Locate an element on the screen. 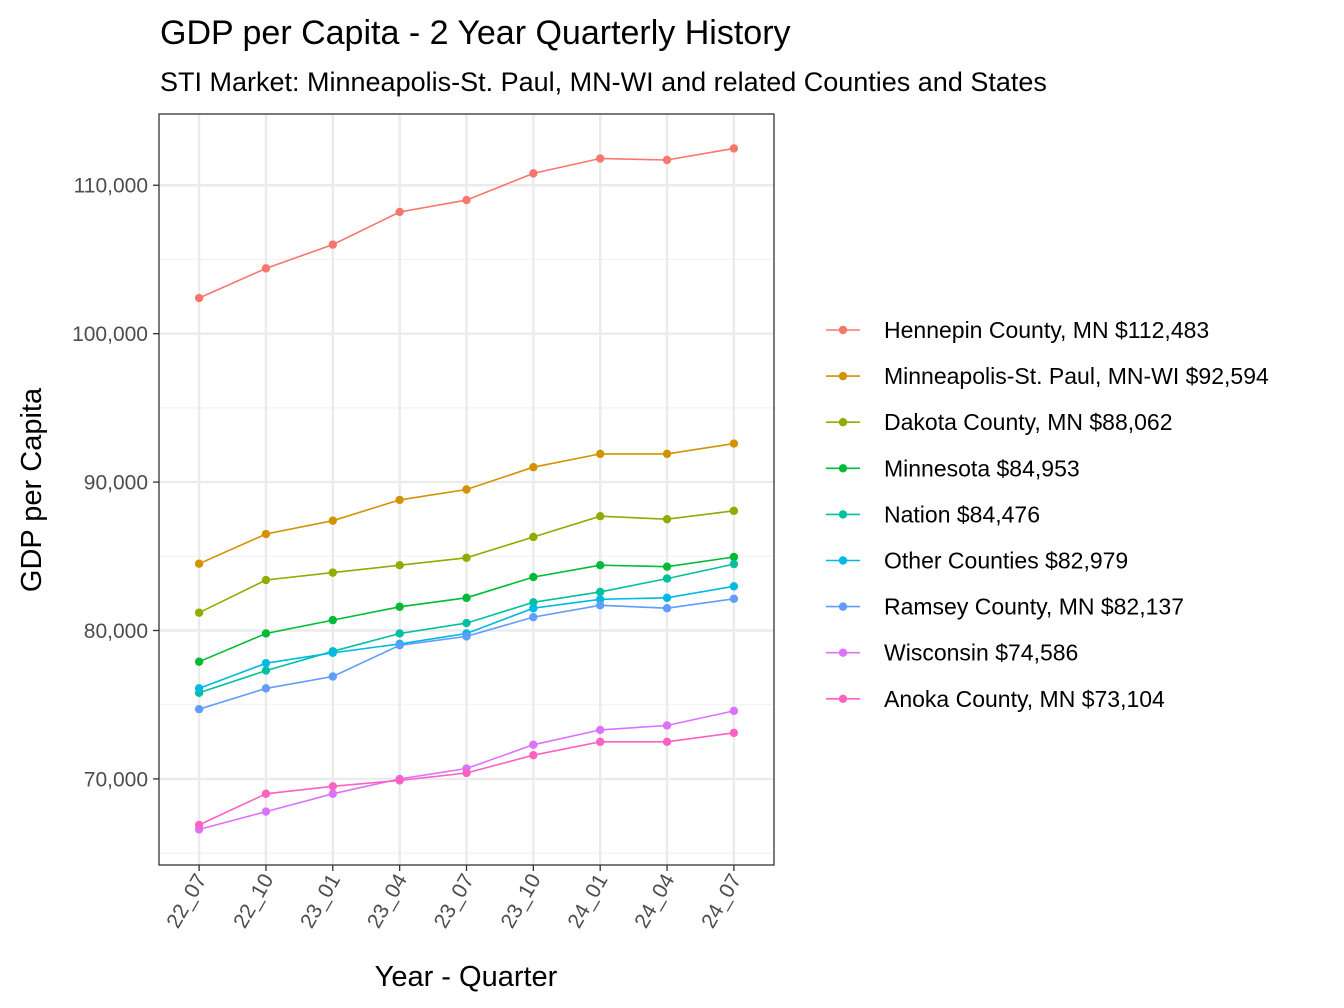 This screenshot has height=1008, width=1344. x-tick-label: 23_07 is located at coordinates (454, 901).